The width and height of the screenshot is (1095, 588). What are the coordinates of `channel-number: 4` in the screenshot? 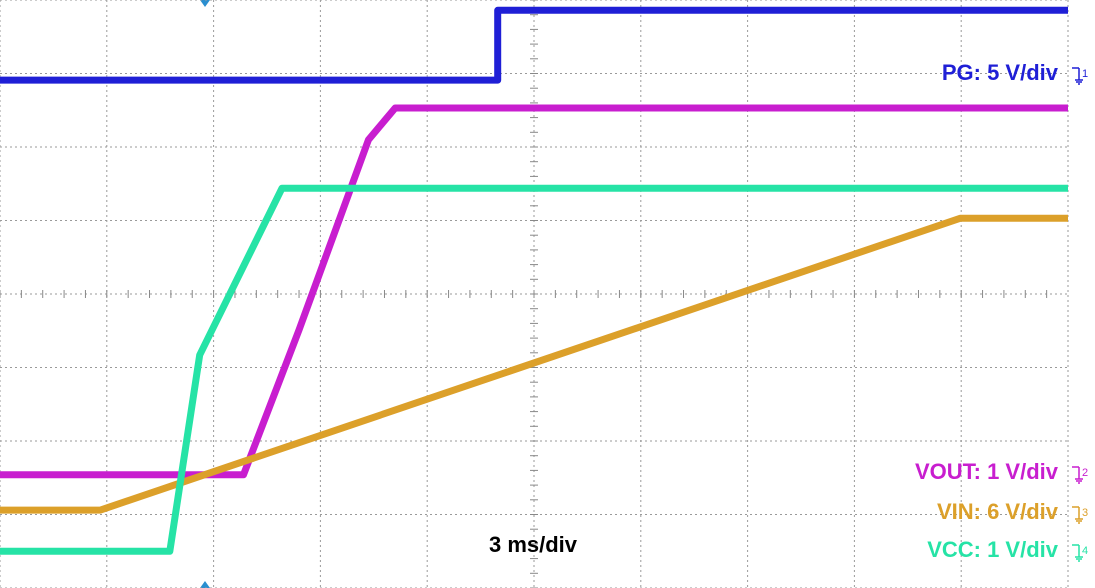 It's located at (1085, 551).